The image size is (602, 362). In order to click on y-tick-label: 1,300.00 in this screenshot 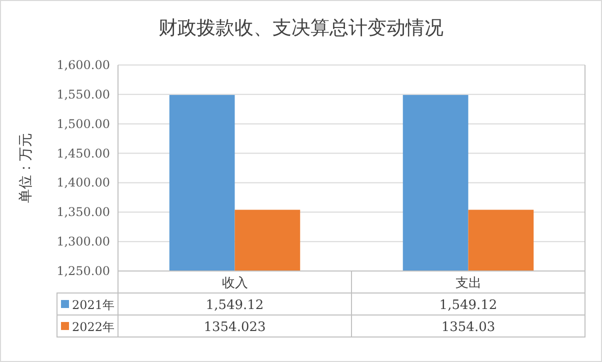, I will do `click(83, 241)`.